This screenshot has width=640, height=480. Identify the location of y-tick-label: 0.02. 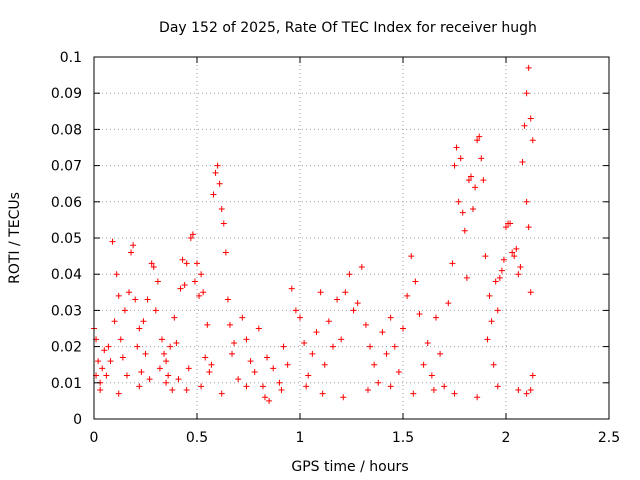
(66, 348).